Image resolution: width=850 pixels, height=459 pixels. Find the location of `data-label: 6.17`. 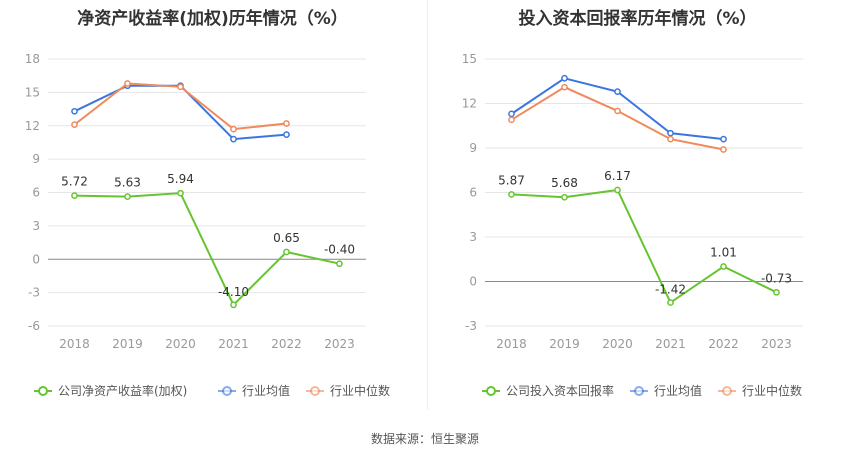

data-label: 6.17 is located at coordinates (617, 176).